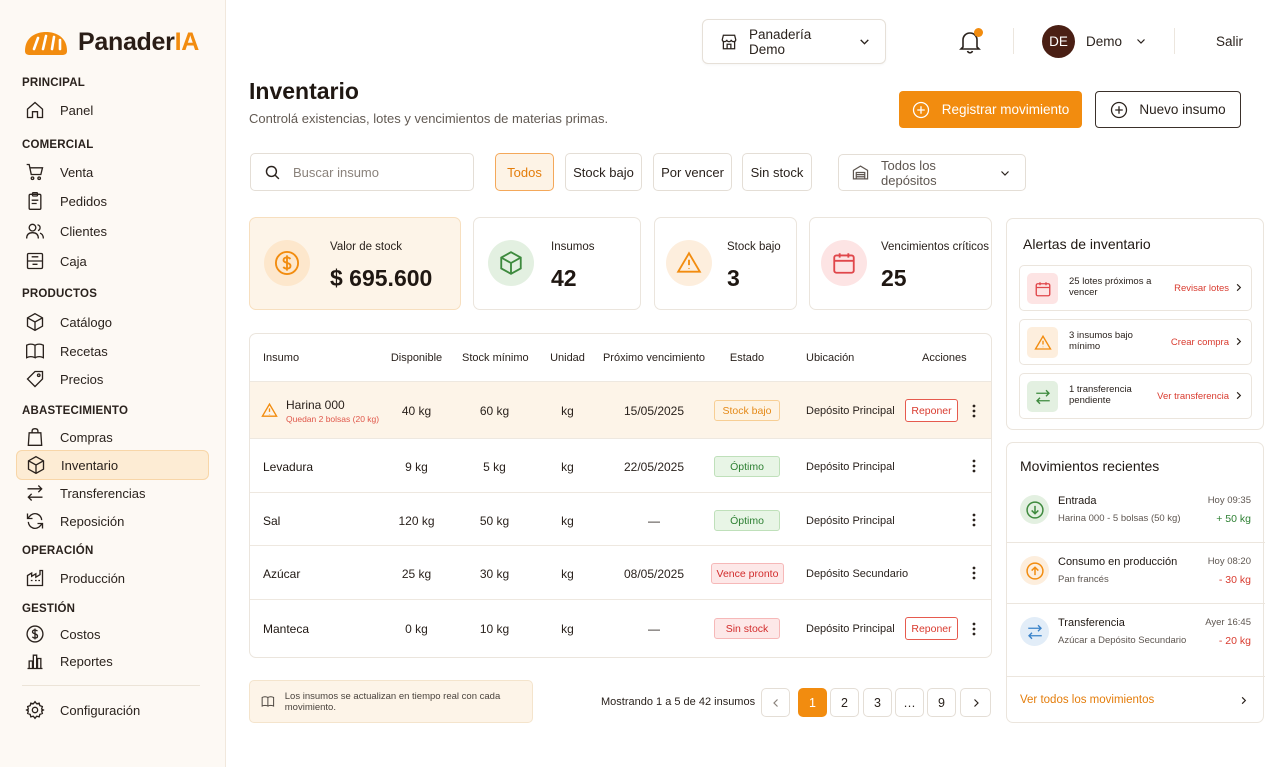 This screenshot has height=767, width=1280. What do you see at coordinates (1087, 700) in the screenshot?
I see `see-all-movements-link: Ver todos los movimientos` at bounding box center [1087, 700].